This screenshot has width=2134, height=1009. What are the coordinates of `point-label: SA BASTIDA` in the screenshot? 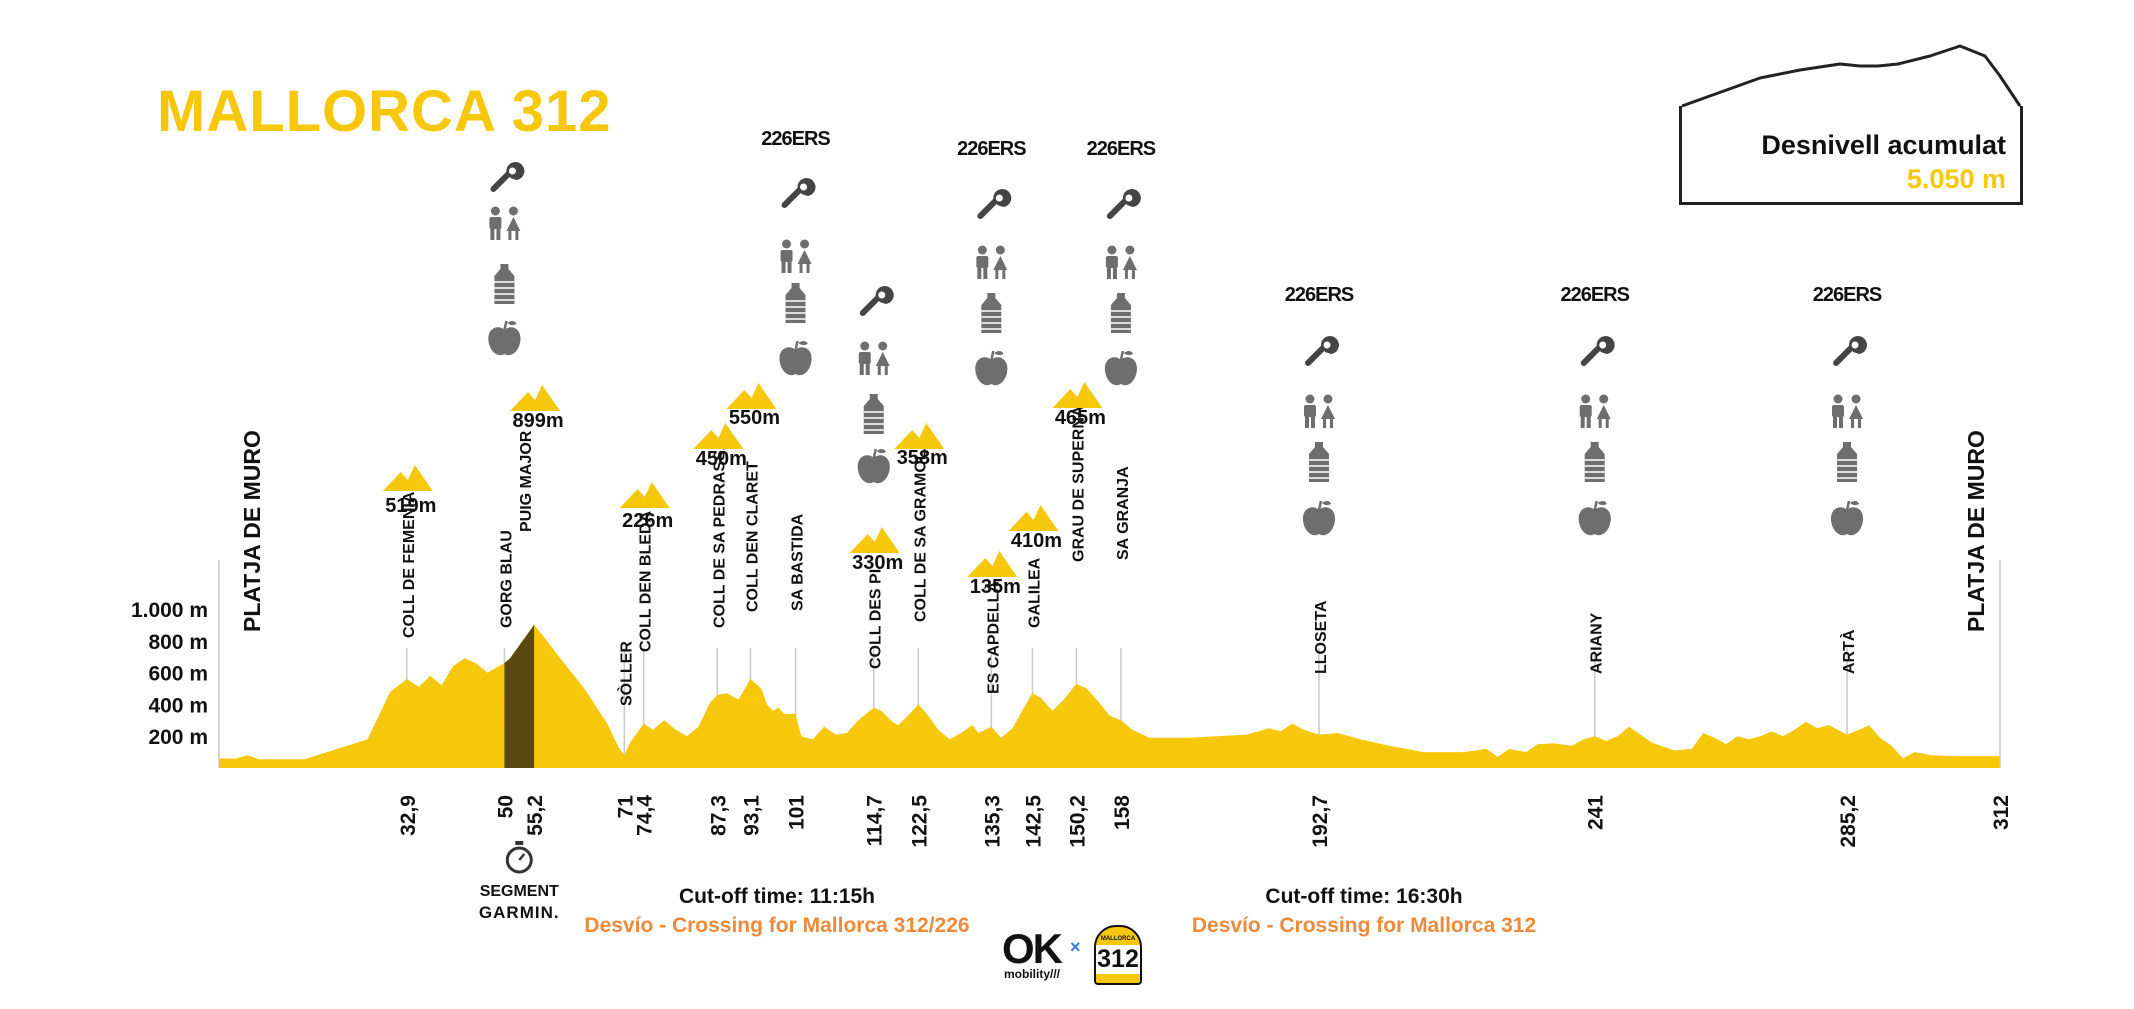 It's located at (798, 562).